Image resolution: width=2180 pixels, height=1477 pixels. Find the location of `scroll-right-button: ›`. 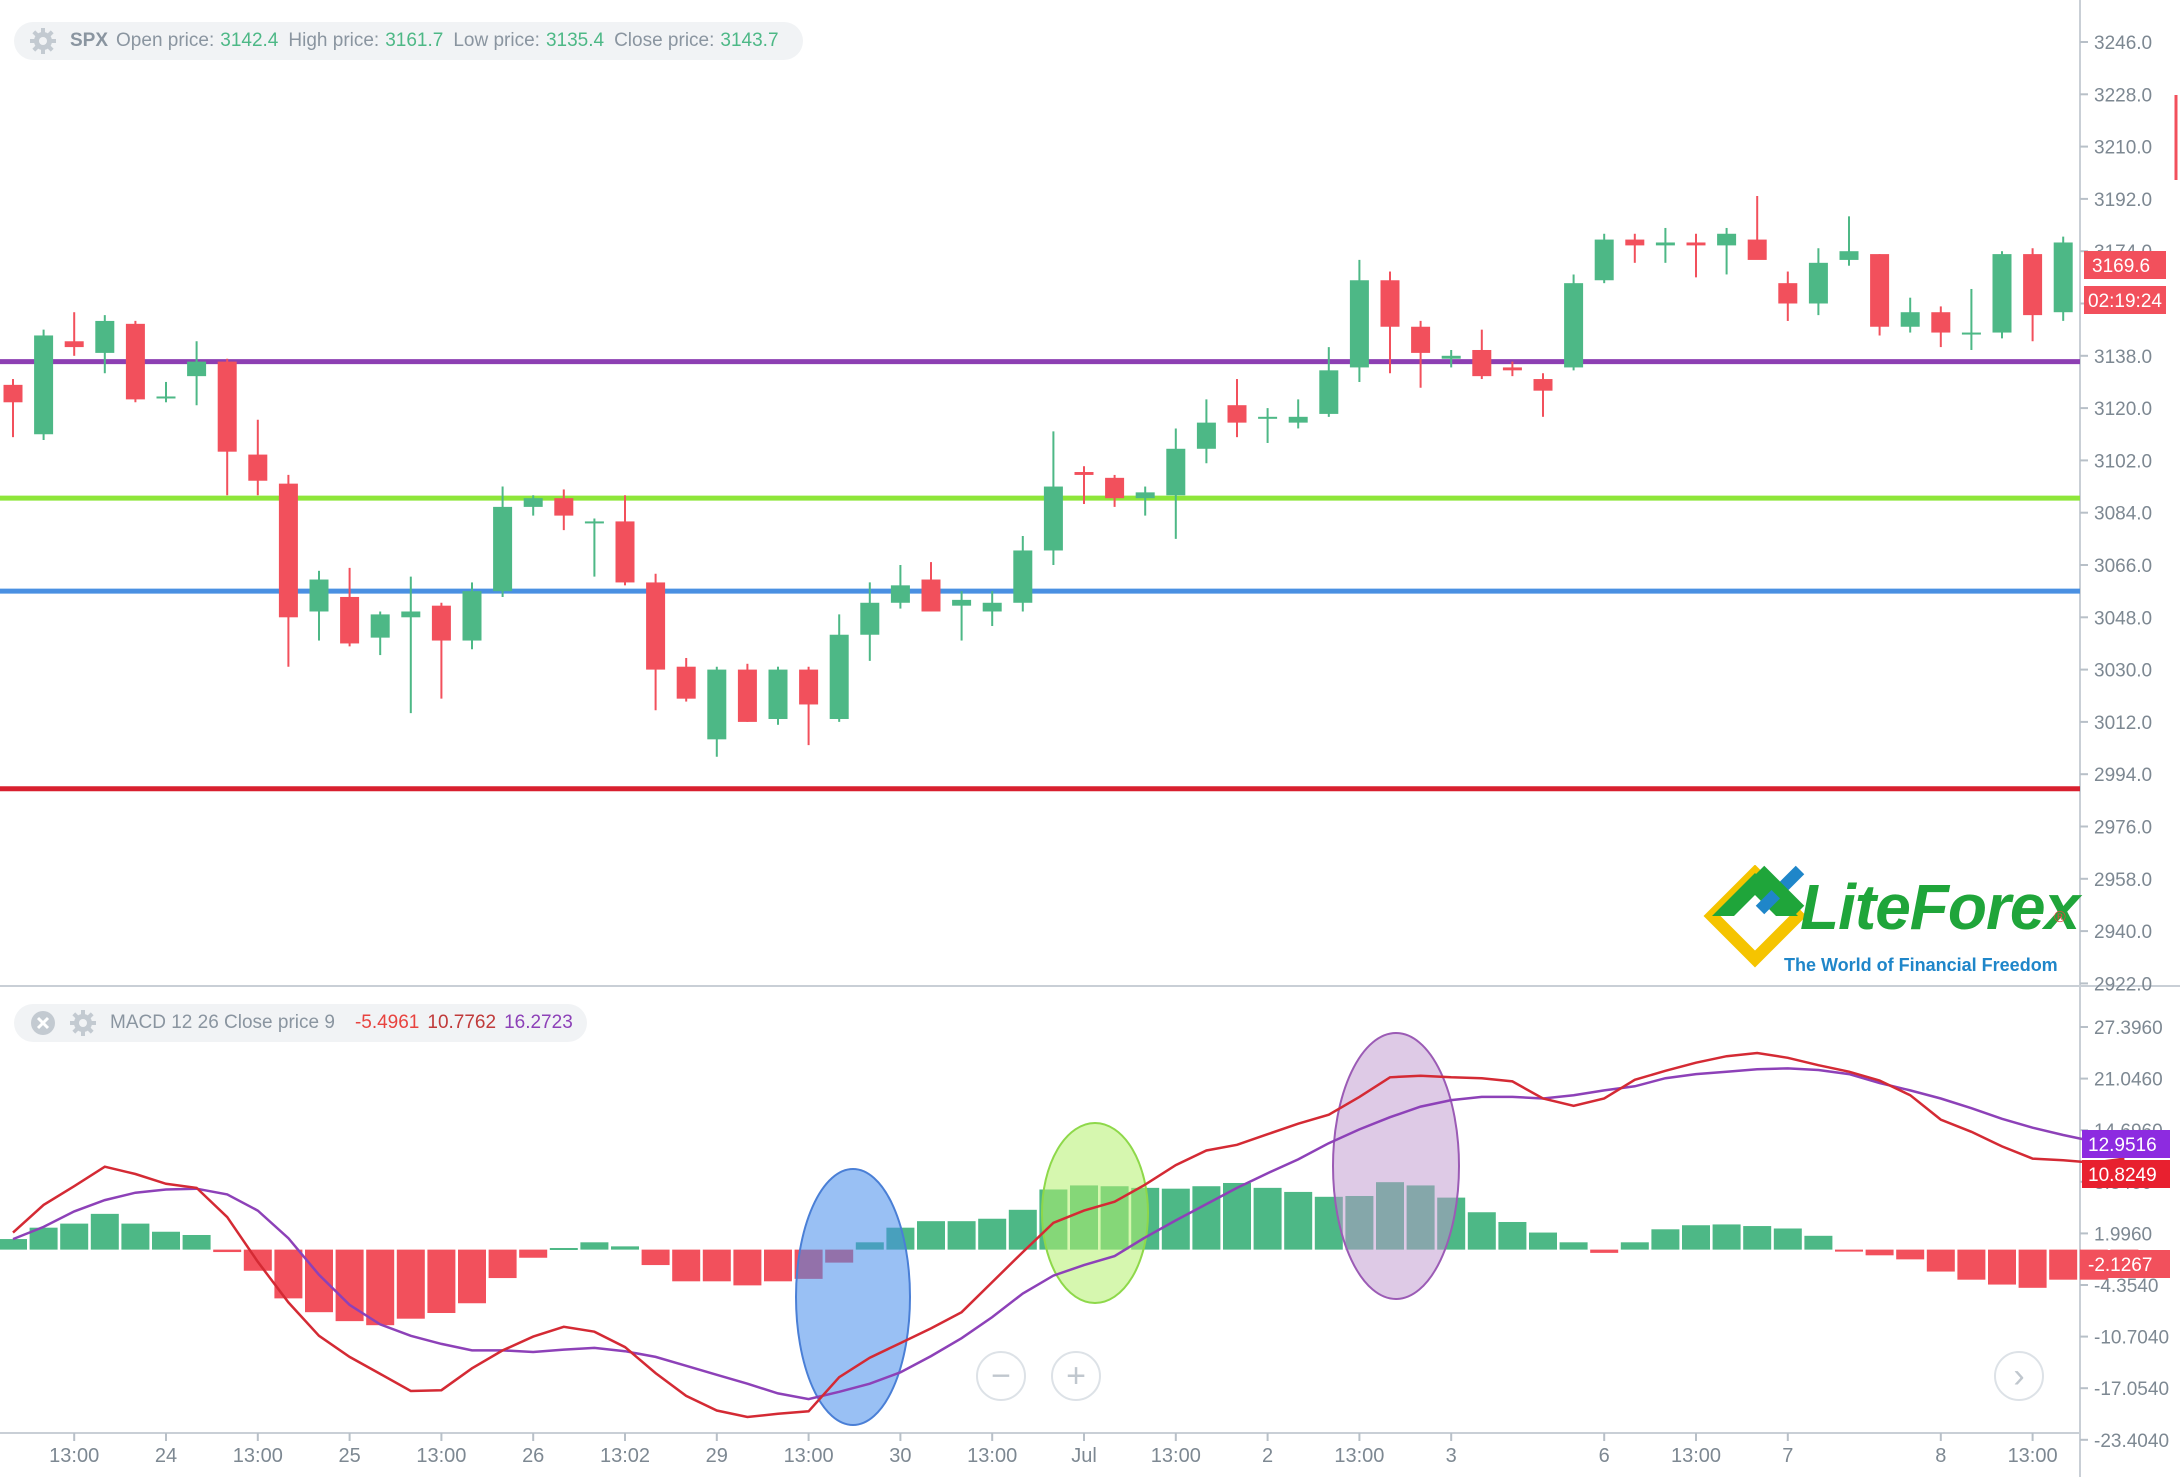

scroll-right-button: › is located at coordinates (2019, 1376).